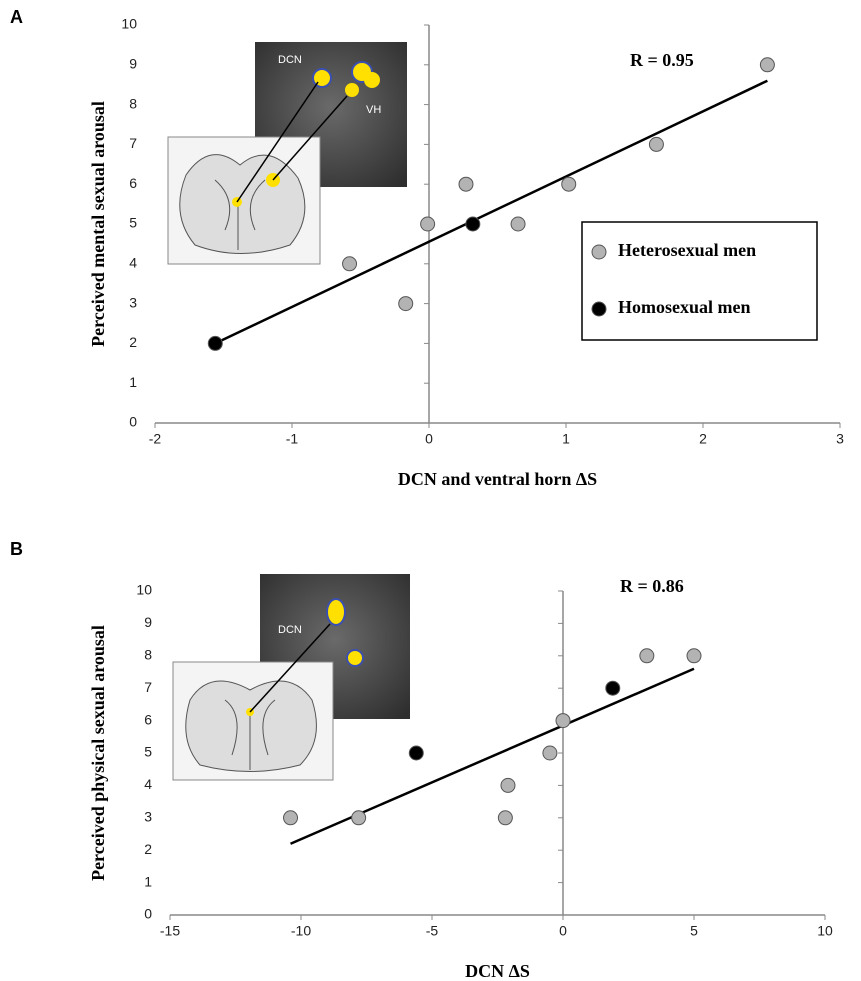 The height and width of the screenshot is (981, 861). Describe the element at coordinates (16, 549) in the screenshot. I see `panel-label: B` at that location.